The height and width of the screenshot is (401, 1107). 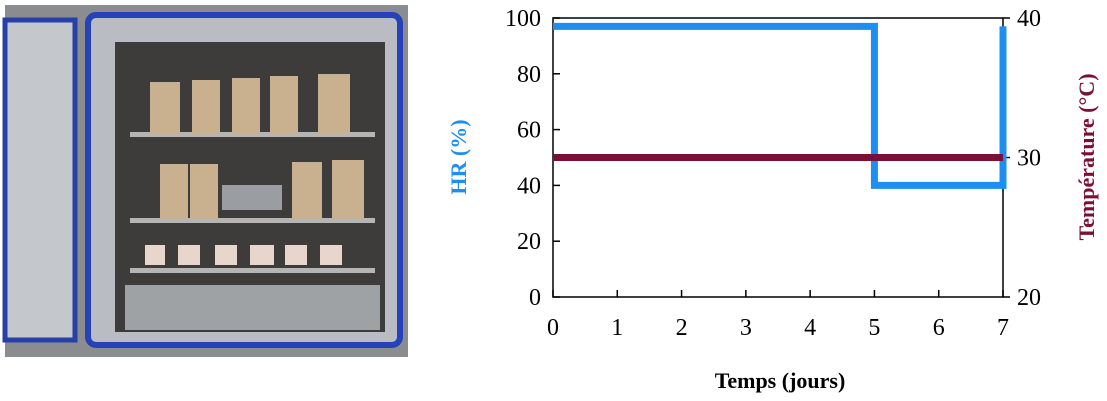 I want to click on y2-axis-label: Température (°C), so click(x=1086, y=156).